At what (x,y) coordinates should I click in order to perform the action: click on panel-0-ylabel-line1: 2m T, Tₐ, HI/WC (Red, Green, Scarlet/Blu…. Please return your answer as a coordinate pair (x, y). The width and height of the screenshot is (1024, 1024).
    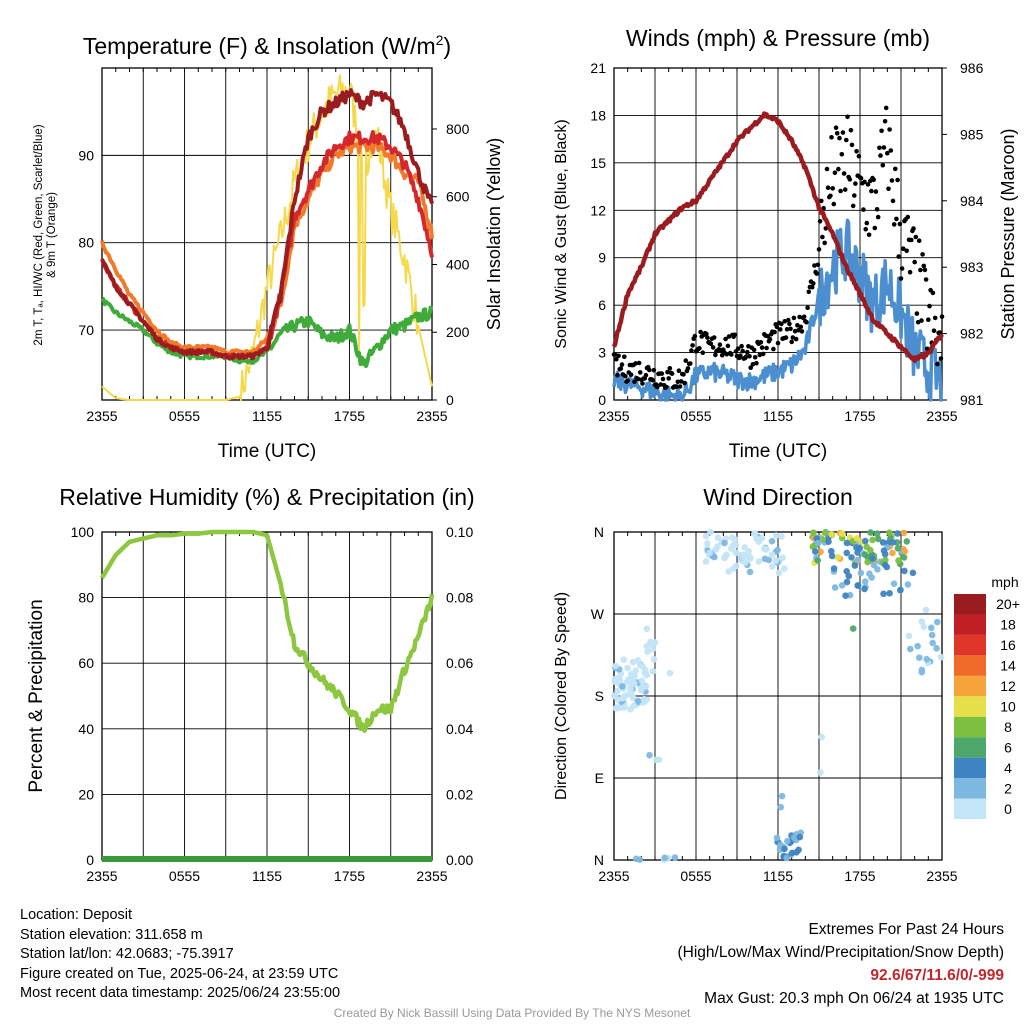
    Looking at the image, I should click on (39, 234).